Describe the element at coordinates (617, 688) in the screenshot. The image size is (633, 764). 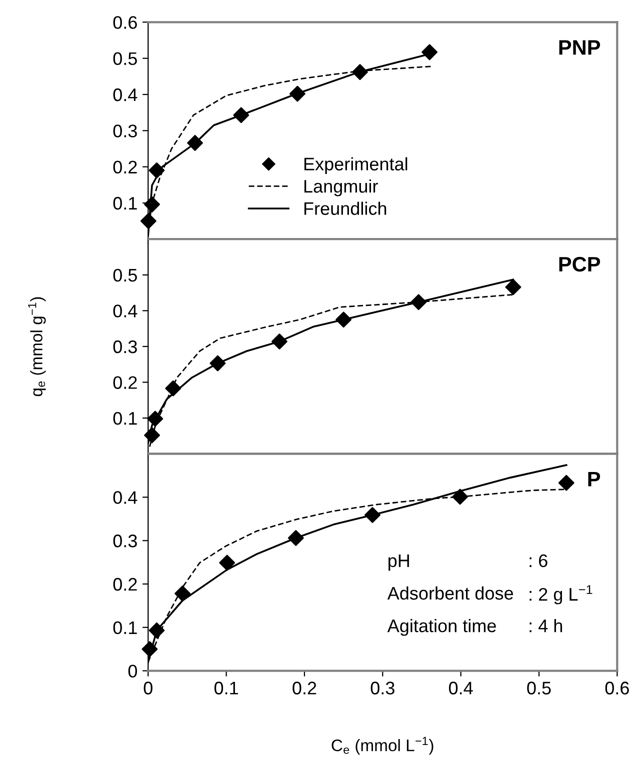
I see `x-tick-label: 0.6` at that location.